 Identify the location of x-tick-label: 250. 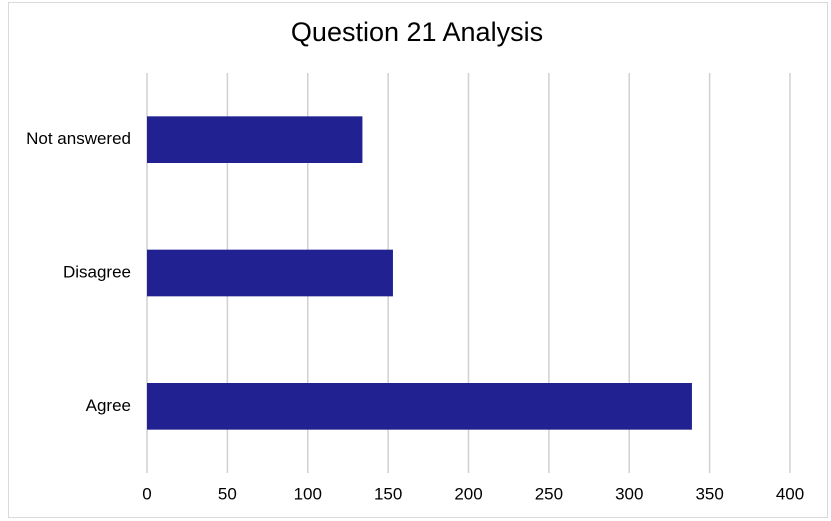
(549, 493).